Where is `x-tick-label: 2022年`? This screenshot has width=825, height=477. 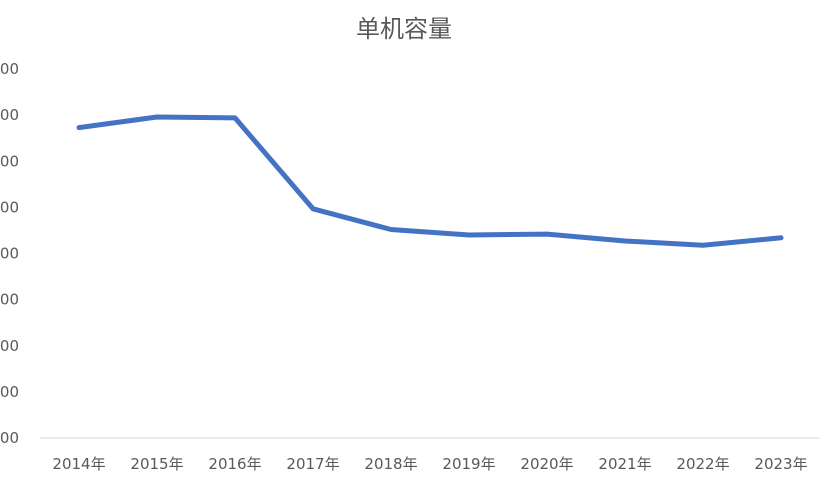 x-tick-label: 2022年 is located at coordinates (702, 464).